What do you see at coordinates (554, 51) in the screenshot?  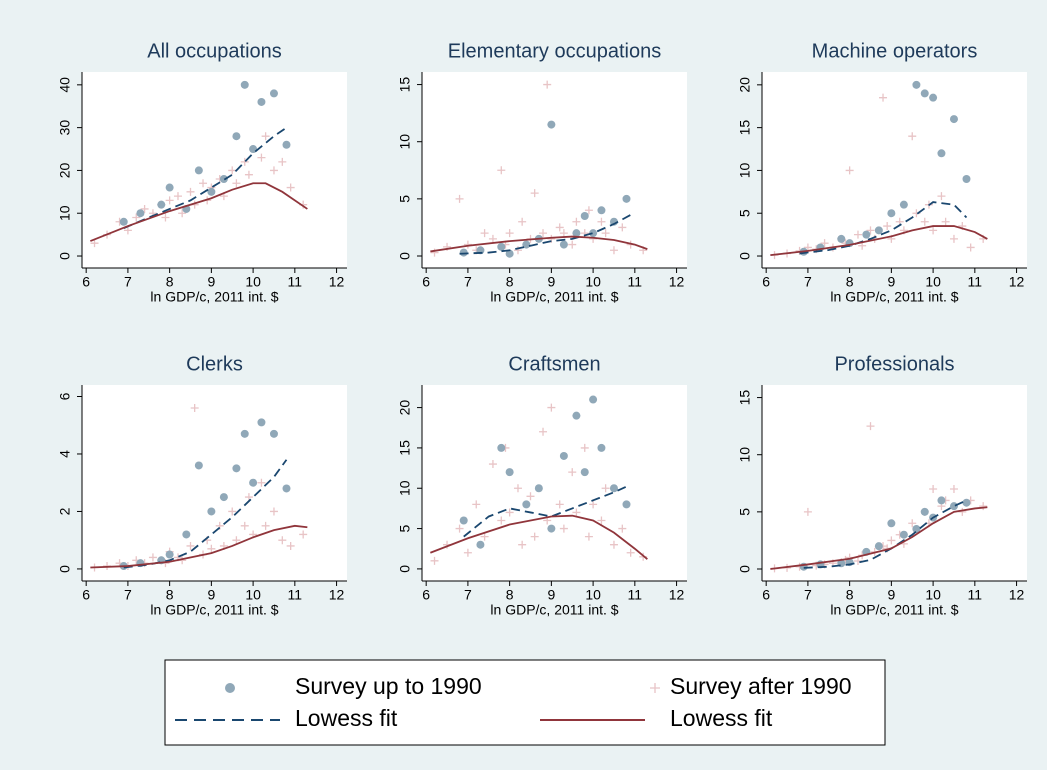 I see `panel-title: Elementary occupations` at bounding box center [554, 51].